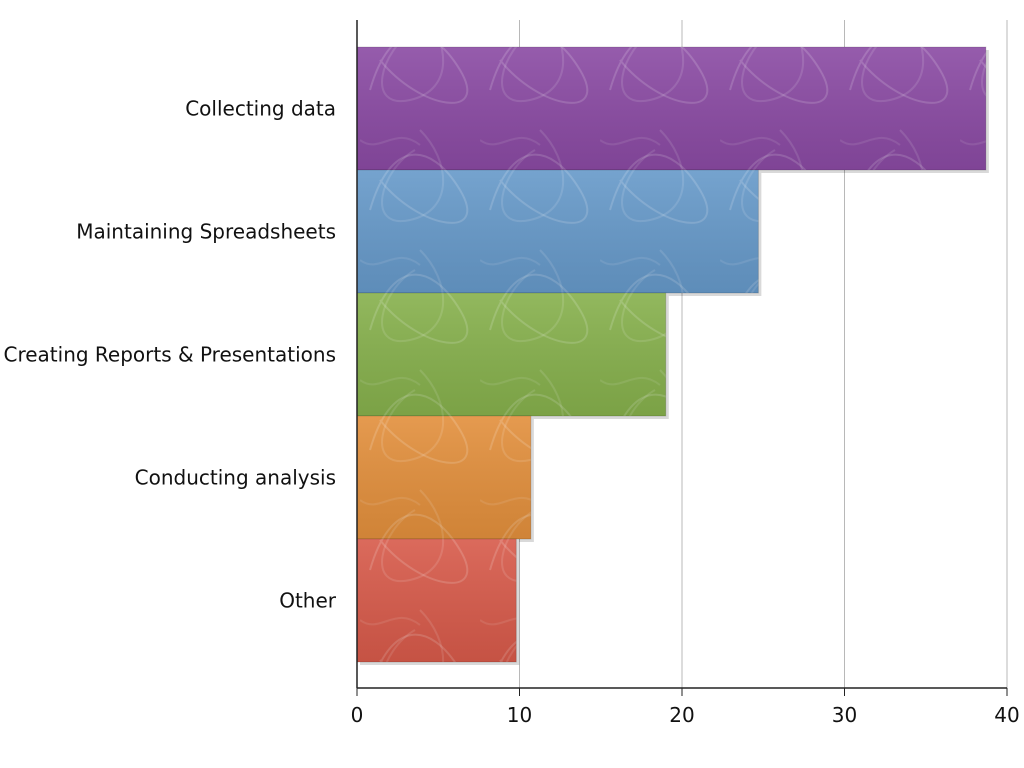  I want to click on category-label: Maintaining Spreadsheets, so click(206, 232).